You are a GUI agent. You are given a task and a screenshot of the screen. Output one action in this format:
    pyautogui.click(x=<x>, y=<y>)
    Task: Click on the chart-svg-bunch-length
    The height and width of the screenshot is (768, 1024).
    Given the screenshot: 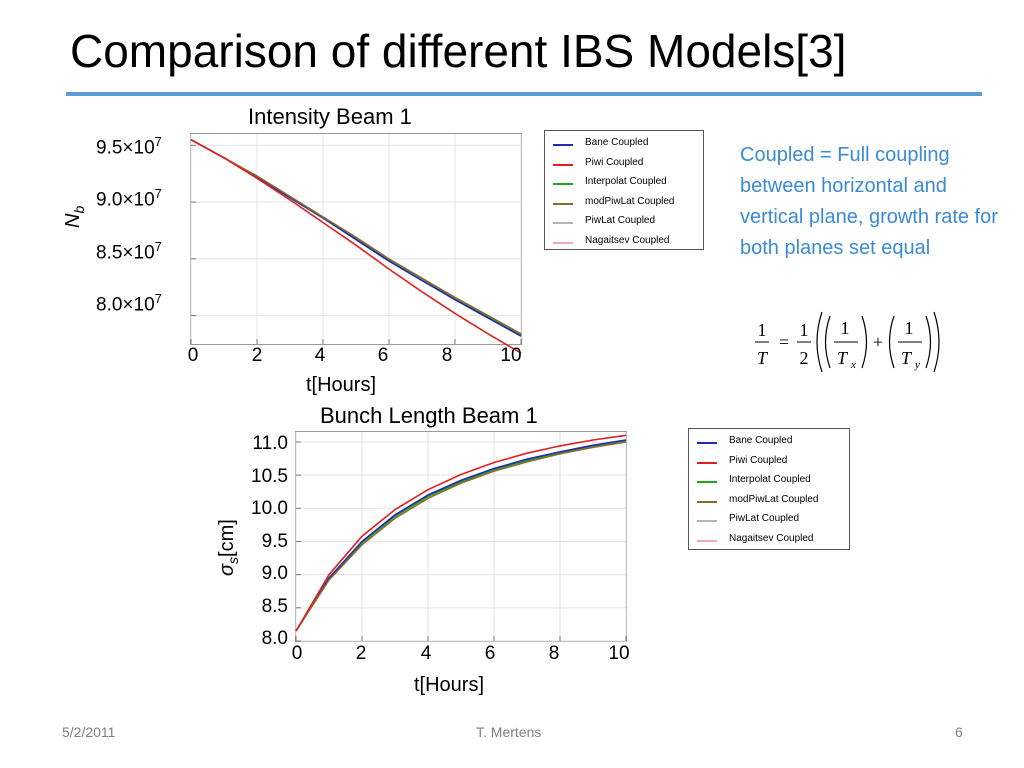 What is the action you would take?
    pyautogui.click(x=461, y=537)
    